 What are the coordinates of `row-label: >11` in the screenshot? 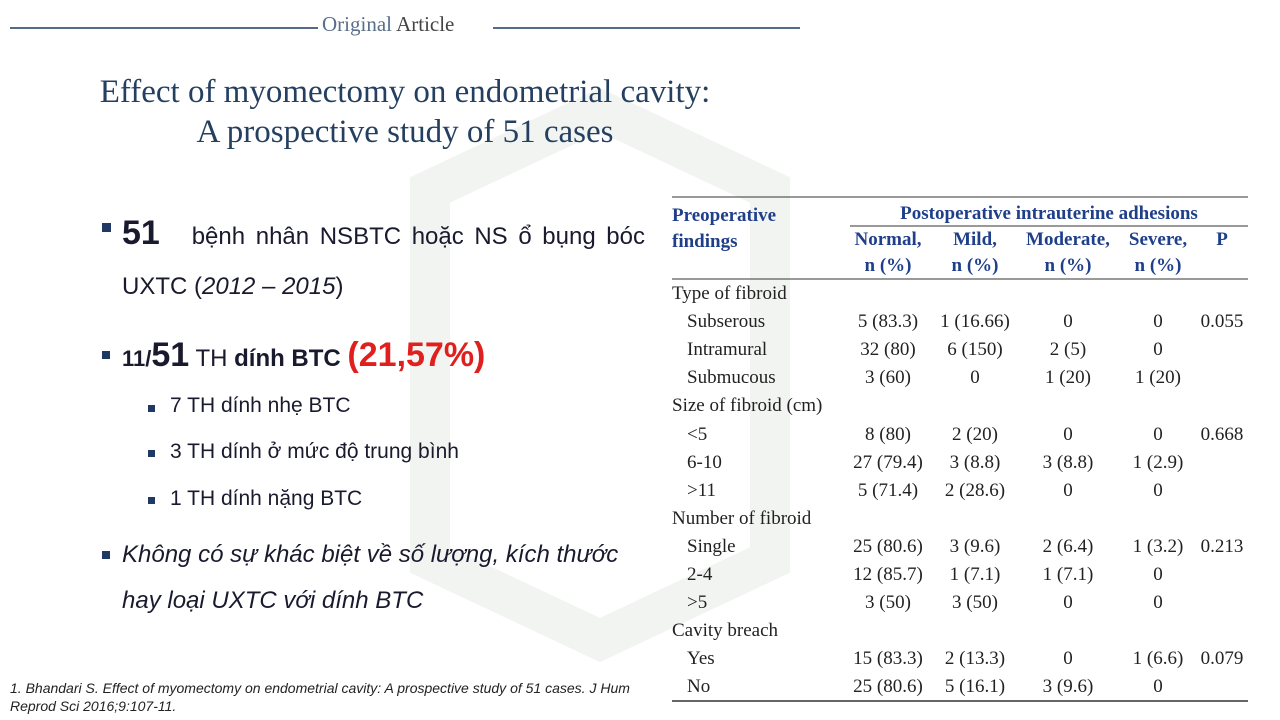 It's located at (702, 490).